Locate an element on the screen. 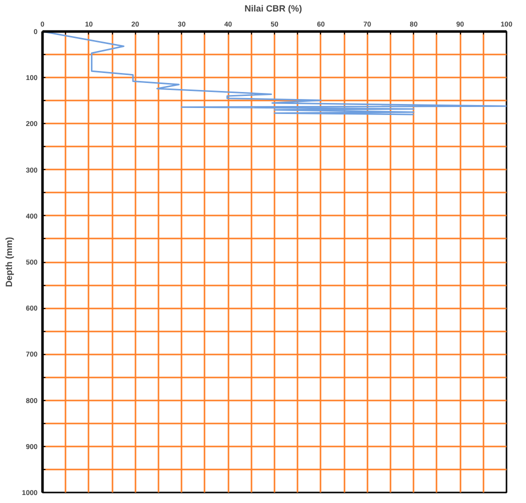  y-axis-title: Depth (mm) is located at coordinates (9, 262).